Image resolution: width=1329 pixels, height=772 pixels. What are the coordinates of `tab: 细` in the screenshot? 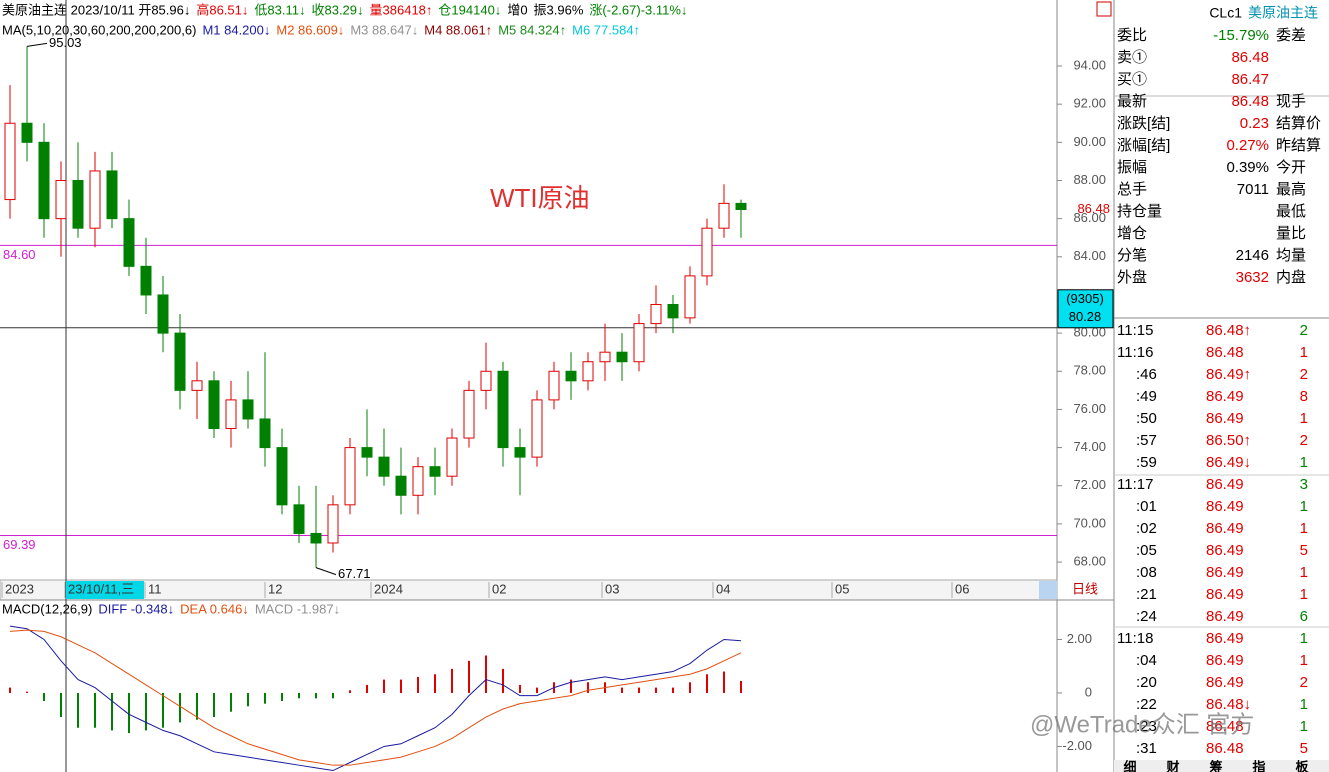 It's located at (1129, 765).